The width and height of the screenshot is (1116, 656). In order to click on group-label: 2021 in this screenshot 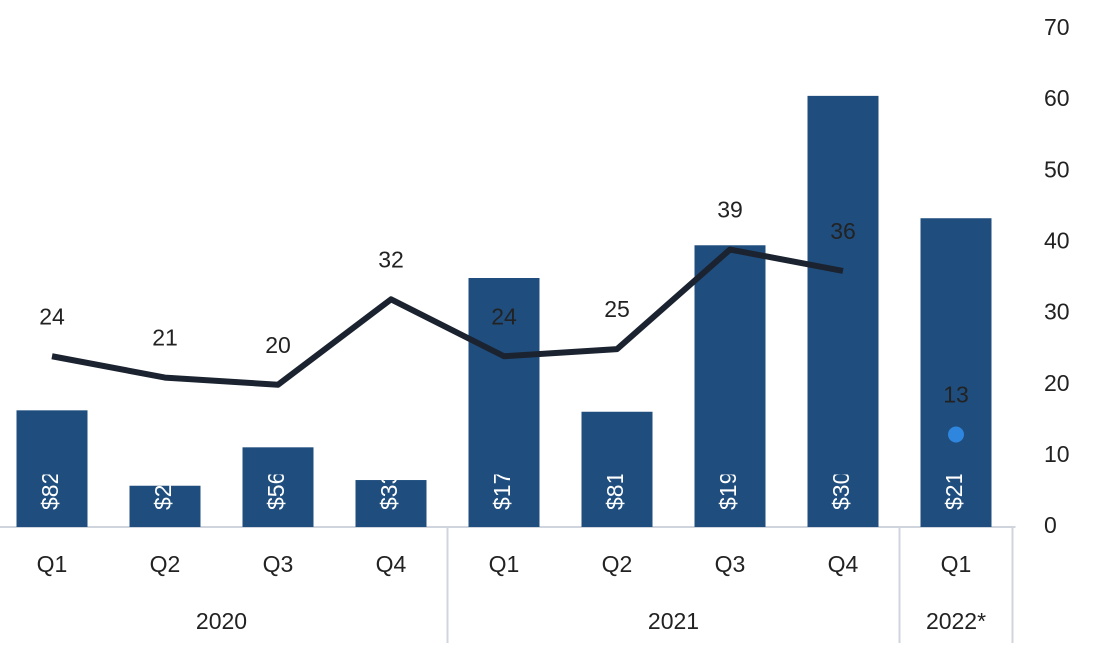, I will do `click(673, 621)`.